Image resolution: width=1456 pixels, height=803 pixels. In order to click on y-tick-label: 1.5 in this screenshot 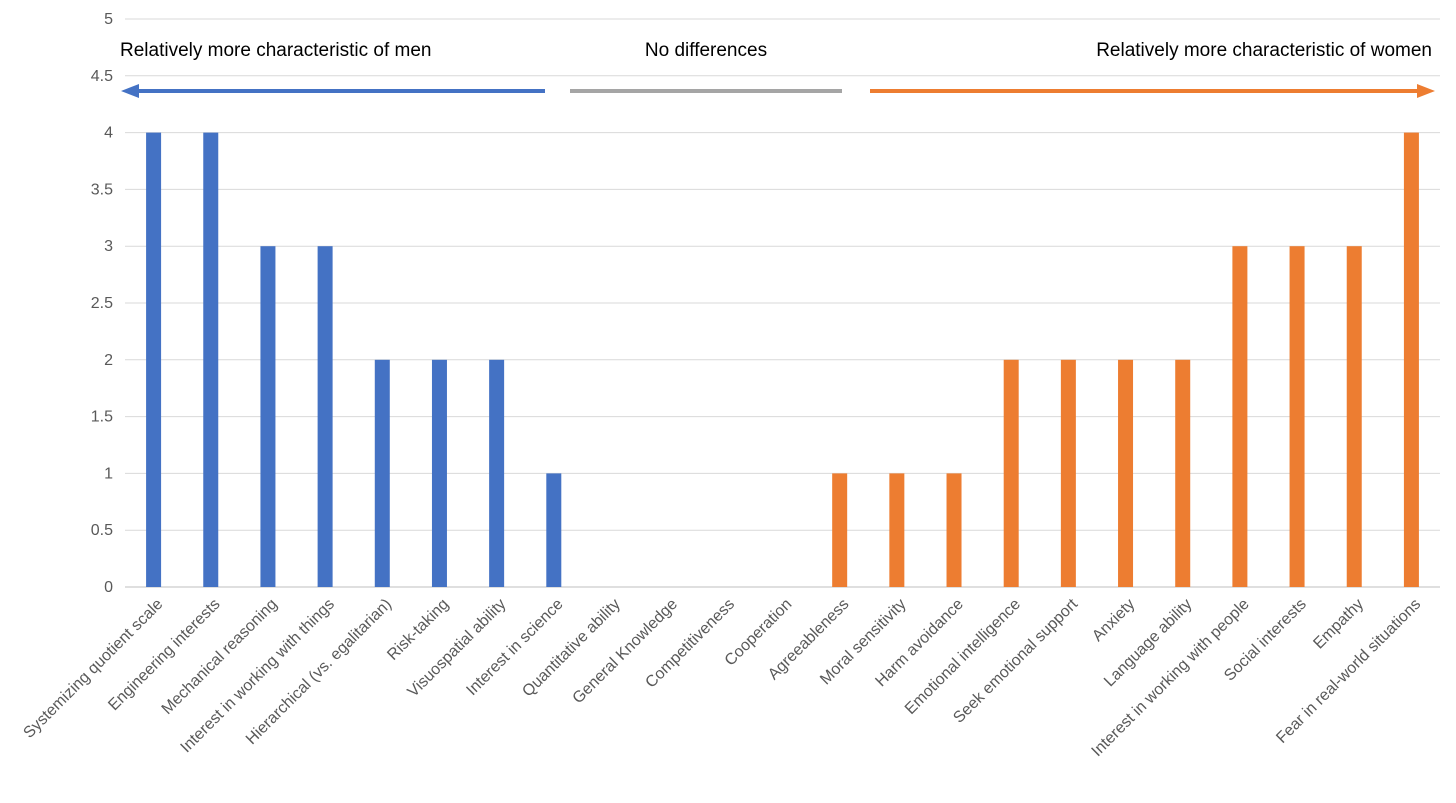, I will do `click(102, 417)`.